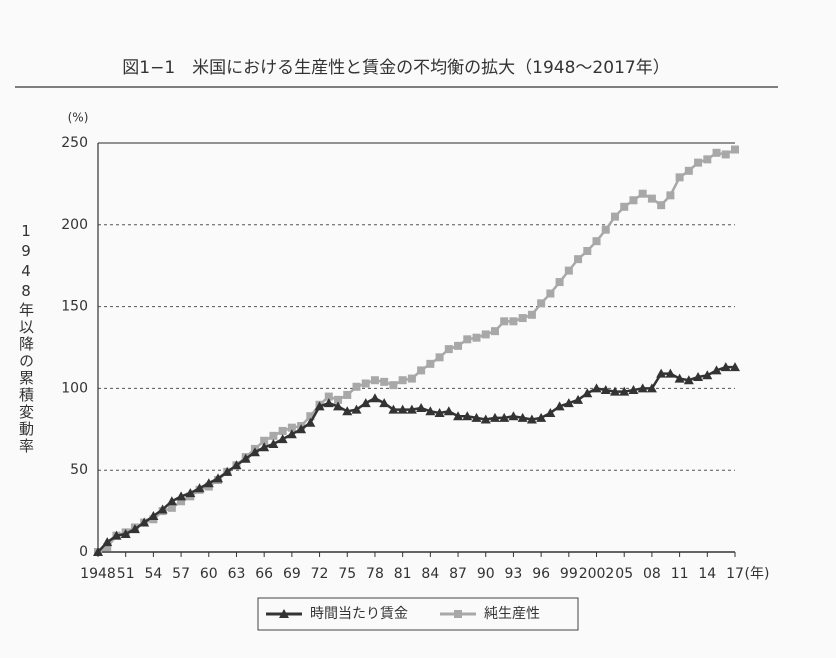  What do you see at coordinates (74, 307) in the screenshot?
I see `y-tick-label: 150` at bounding box center [74, 307].